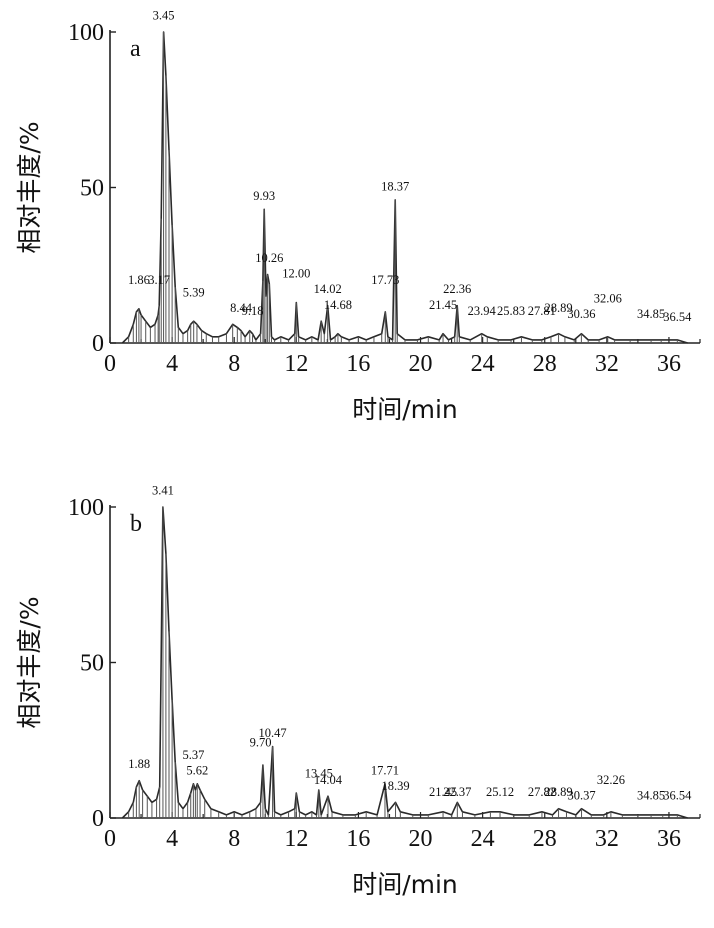  What do you see at coordinates (607, 839) in the screenshot?
I see `chart-b-x-tick-label: 32` at bounding box center [607, 839].